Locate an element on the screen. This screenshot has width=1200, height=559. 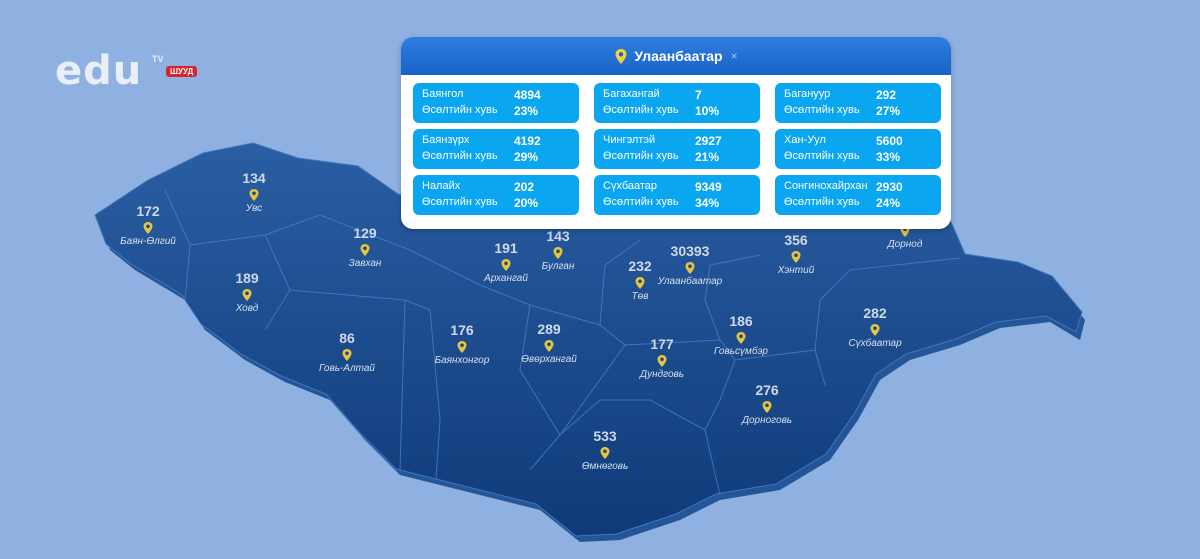
aimag-label: 533 Өмнөговь is located at coordinates (605, 450).